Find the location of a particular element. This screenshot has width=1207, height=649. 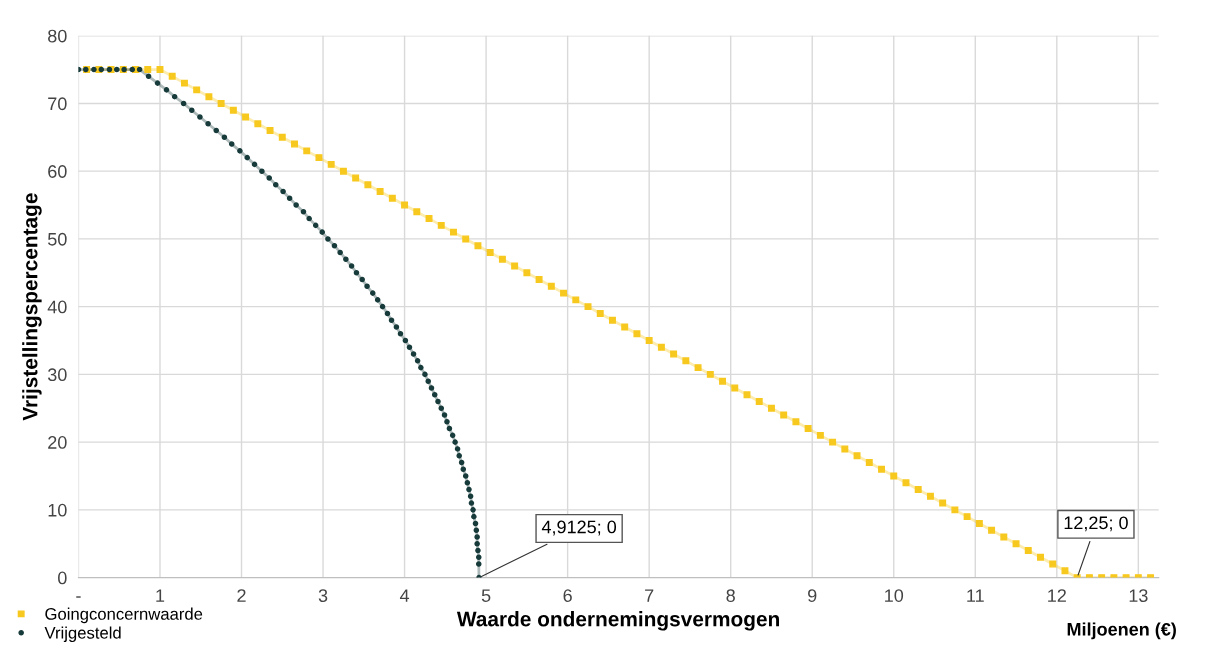

x-tick-label: 4 is located at coordinates (404, 595).